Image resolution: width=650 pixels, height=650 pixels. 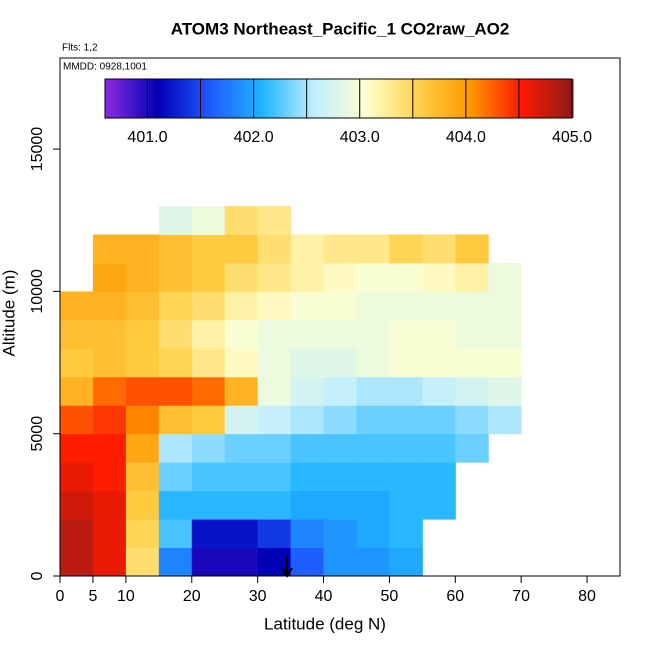 What do you see at coordinates (254, 137) in the screenshot?
I see `colorbar-tick-label: 402.0` at bounding box center [254, 137].